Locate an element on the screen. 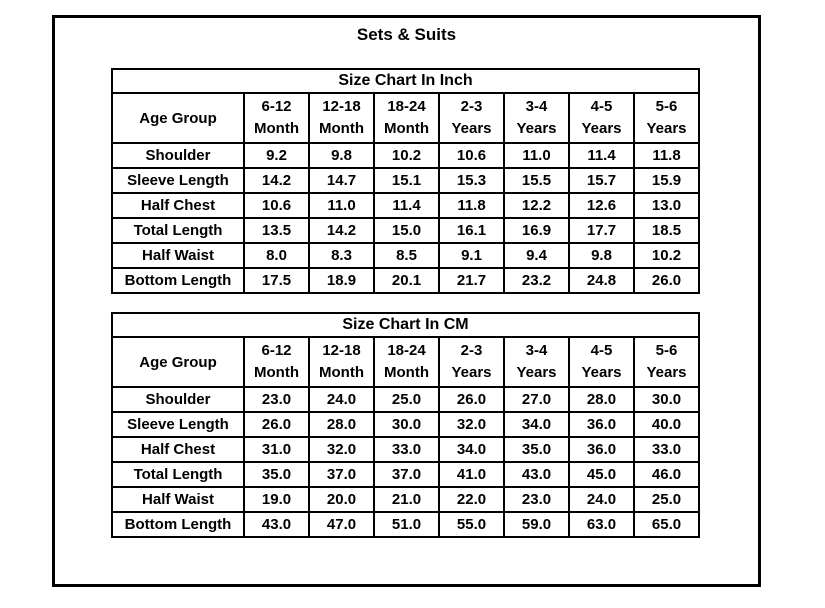  value-cell: 11.0 is located at coordinates (341, 205).